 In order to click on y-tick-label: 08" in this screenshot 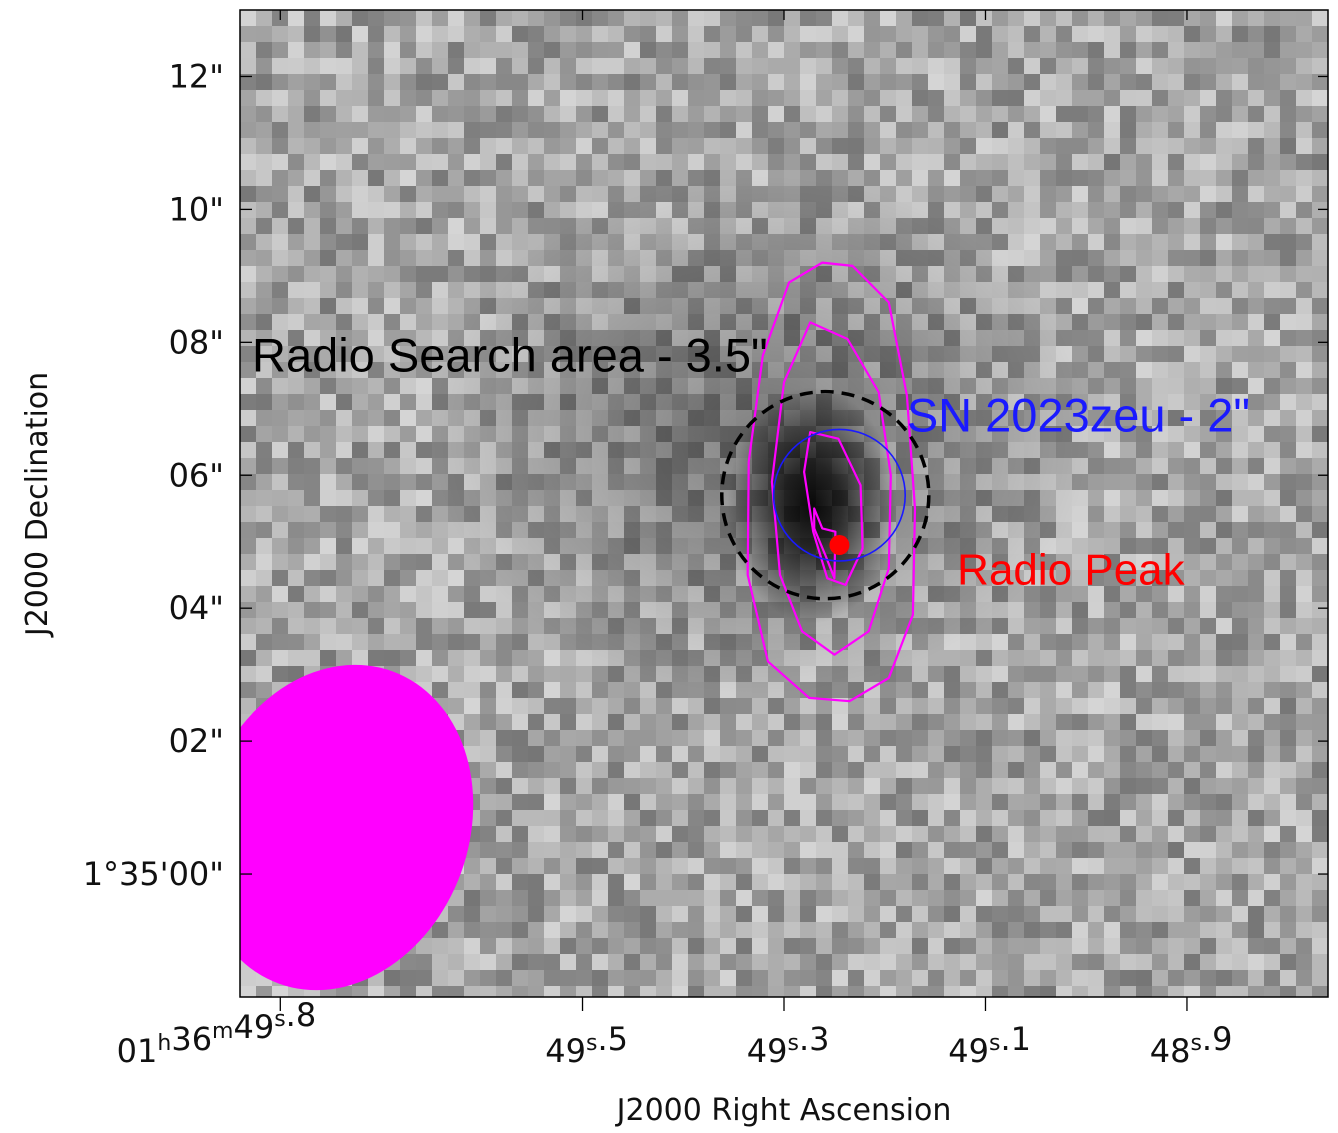, I will do `click(196, 342)`.